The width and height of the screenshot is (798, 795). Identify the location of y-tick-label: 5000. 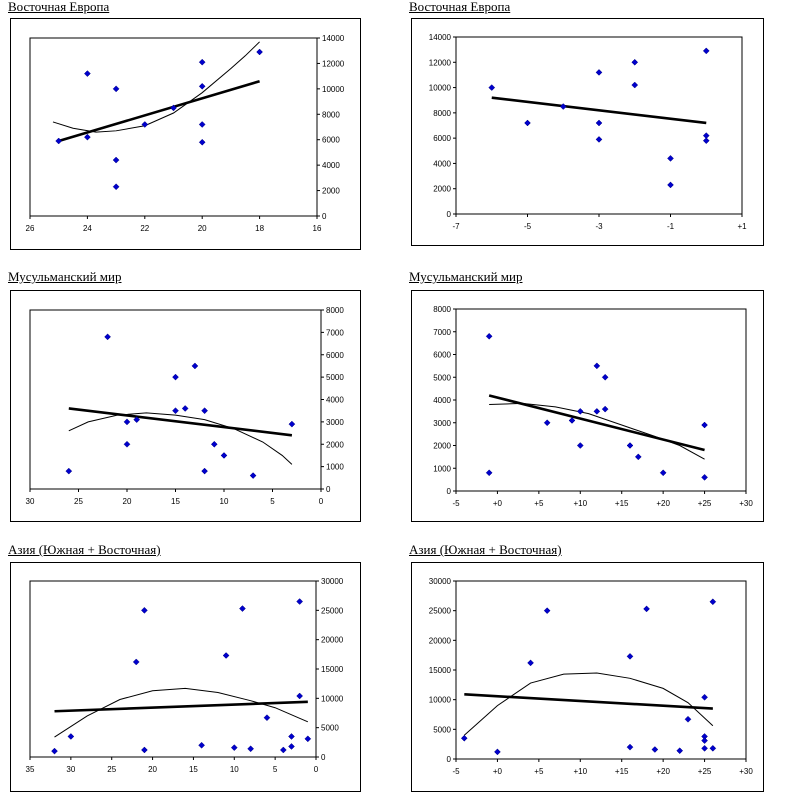
(442, 377).